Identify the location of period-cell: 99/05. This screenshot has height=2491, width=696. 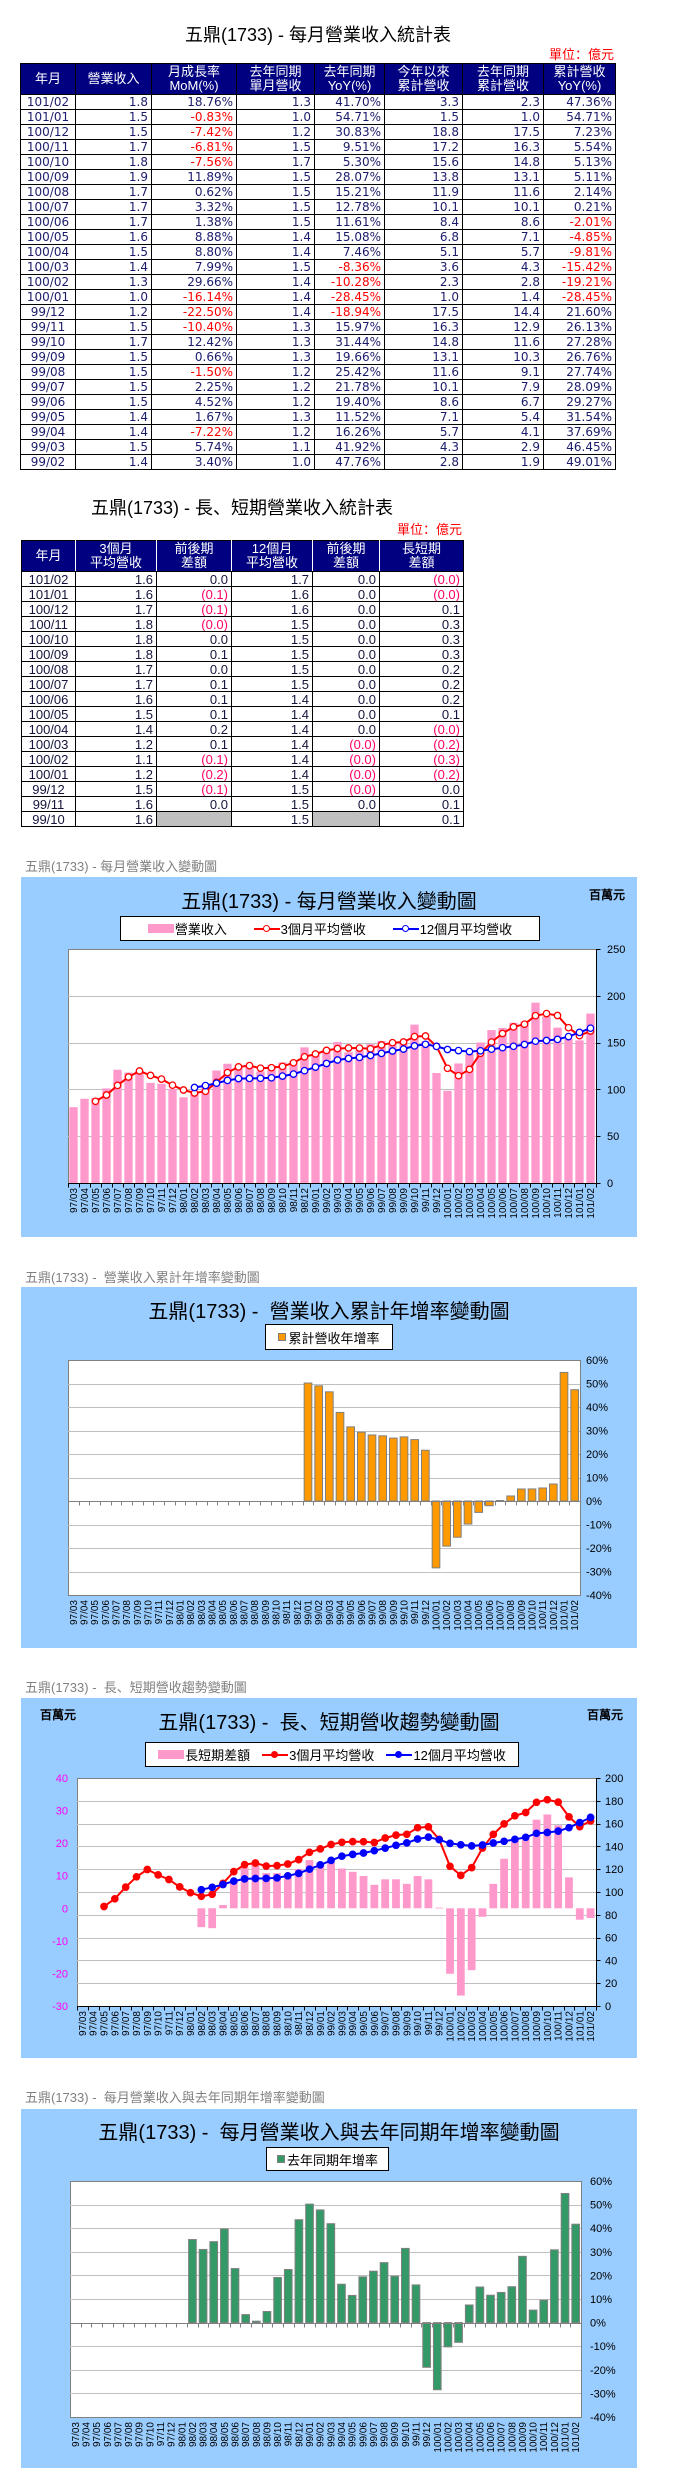
(48, 417).